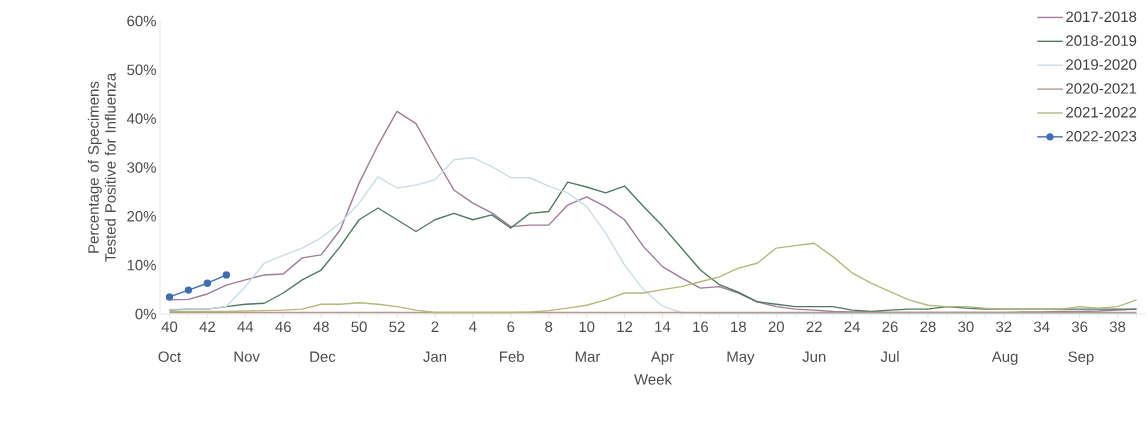  Describe the element at coordinates (207, 326) in the screenshot. I see `x-tick-label: 42` at that location.